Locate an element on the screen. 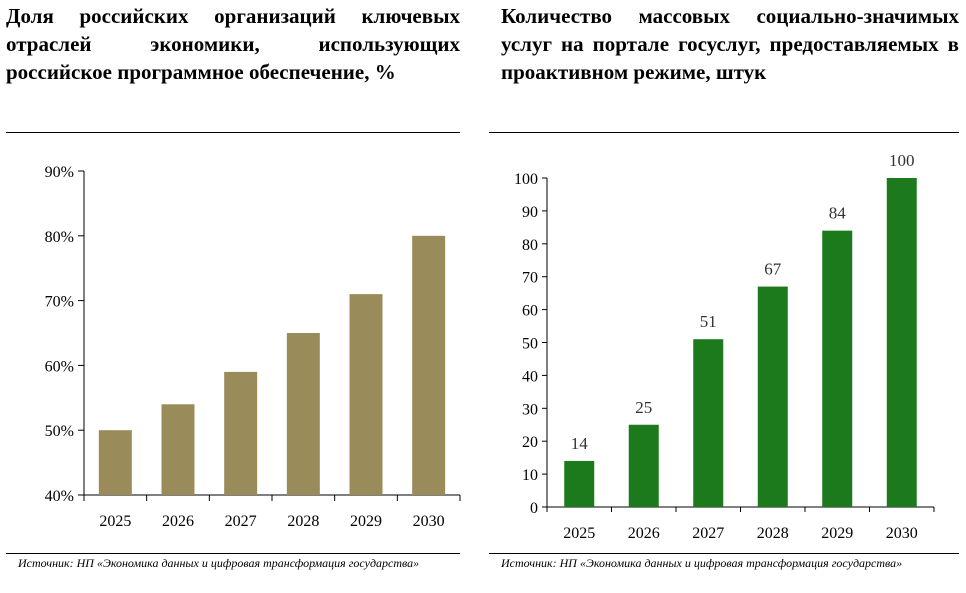 The width and height of the screenshot is (966, 593). y-tick-label: 70 is located at coordinates (530, 278).